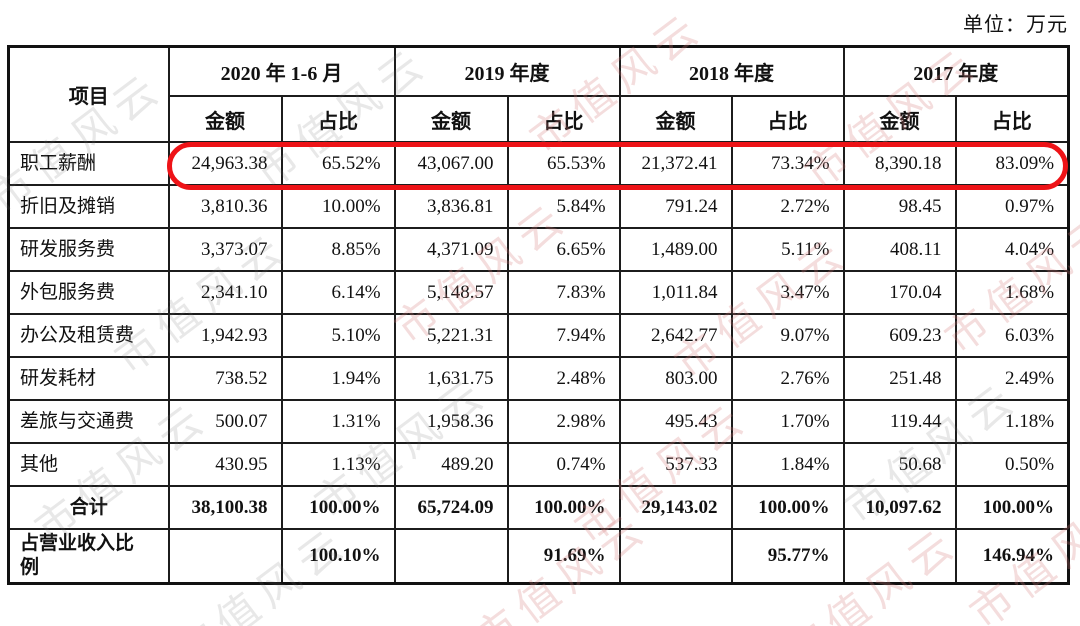  Describe the element at coordinates (899, 378) in the screenshot. I see `amount-cell: 251.48` at that location.